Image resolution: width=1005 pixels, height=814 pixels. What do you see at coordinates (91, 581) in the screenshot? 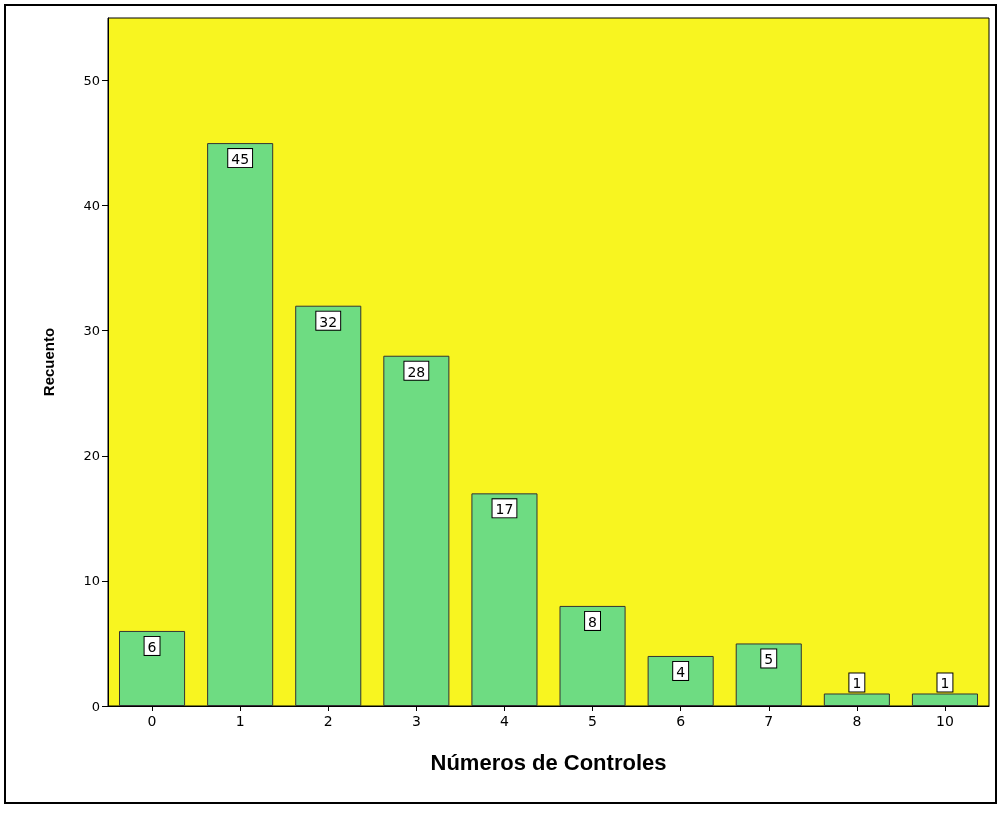
I see `y-tick-label: 10` at bounding box center [91, 581].